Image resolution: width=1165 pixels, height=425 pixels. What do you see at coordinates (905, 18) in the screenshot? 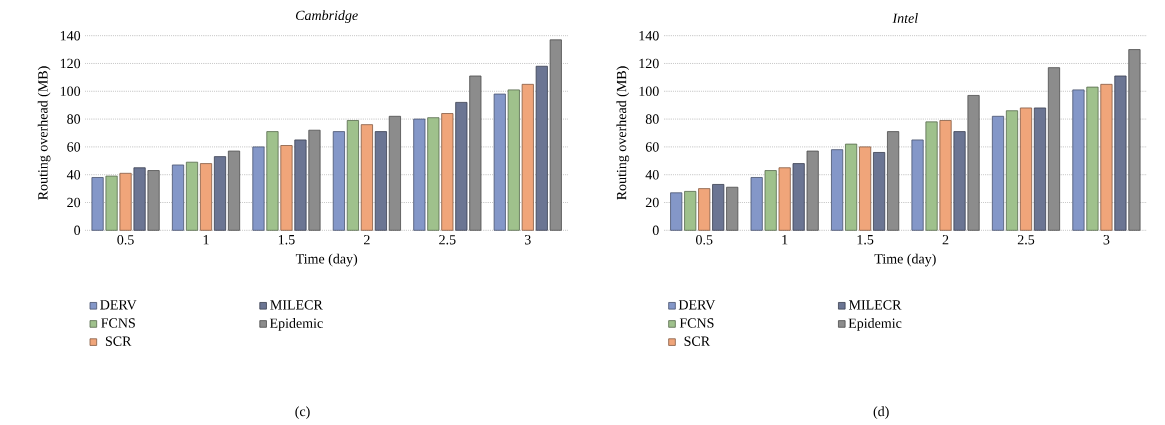
I see `chart-title: Intel` at bounding box center [905, 18].